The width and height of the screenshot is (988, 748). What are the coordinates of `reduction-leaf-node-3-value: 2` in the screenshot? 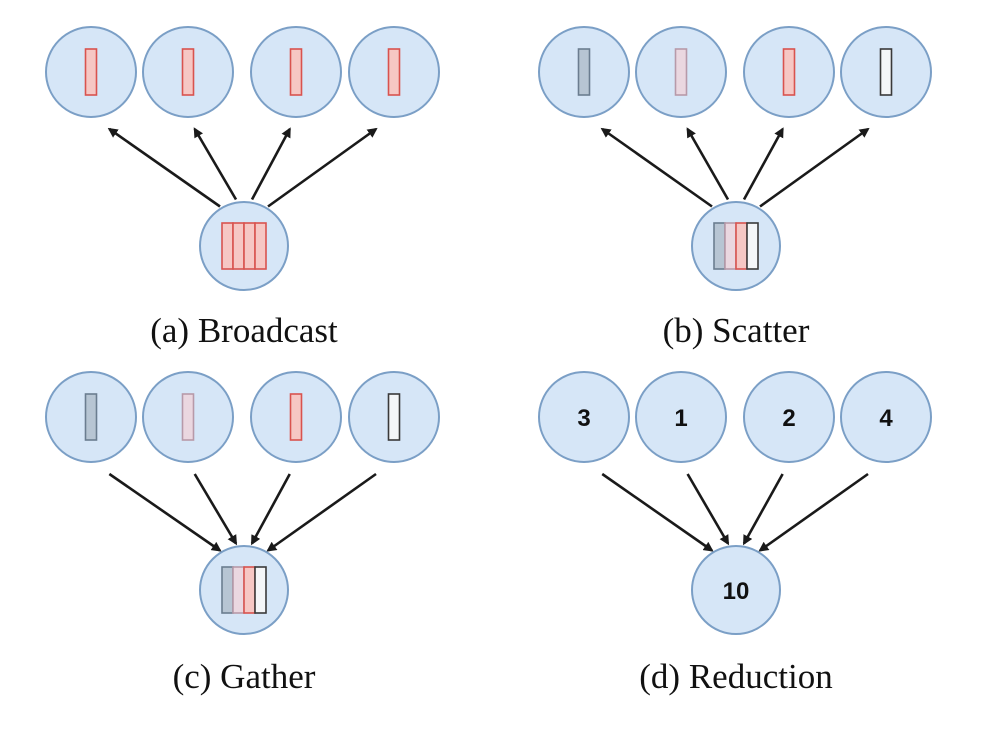 It's located at (788, 418).